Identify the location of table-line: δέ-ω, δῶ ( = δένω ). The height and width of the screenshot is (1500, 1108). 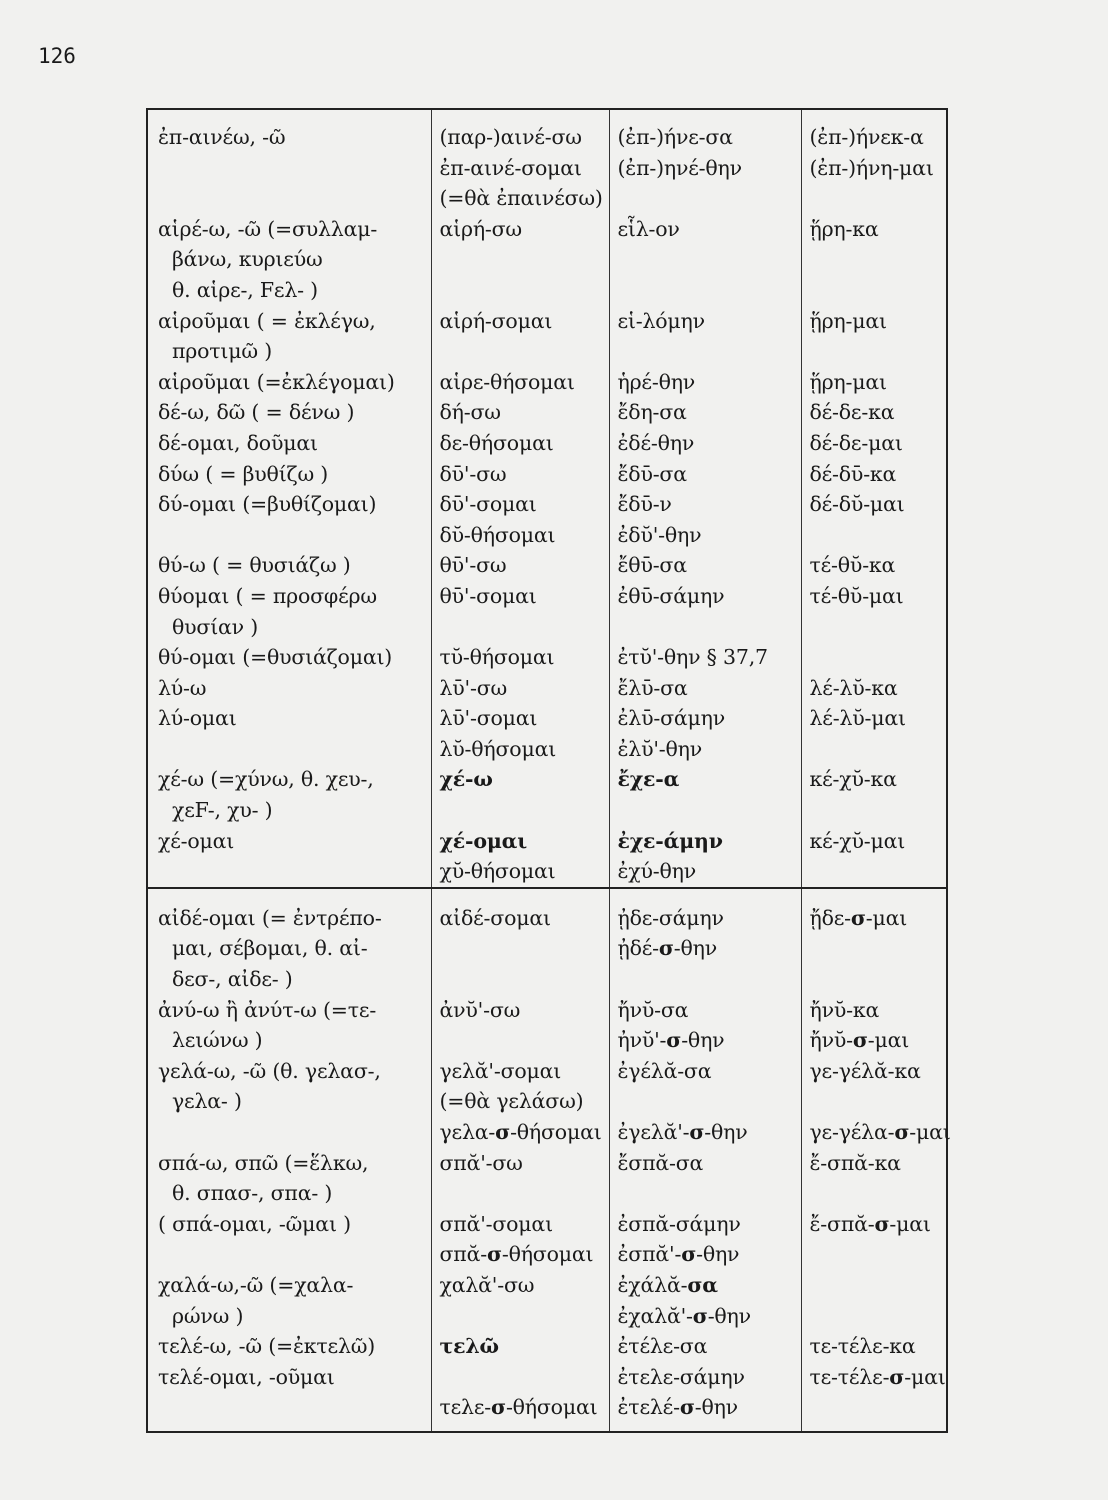
(256, 412).